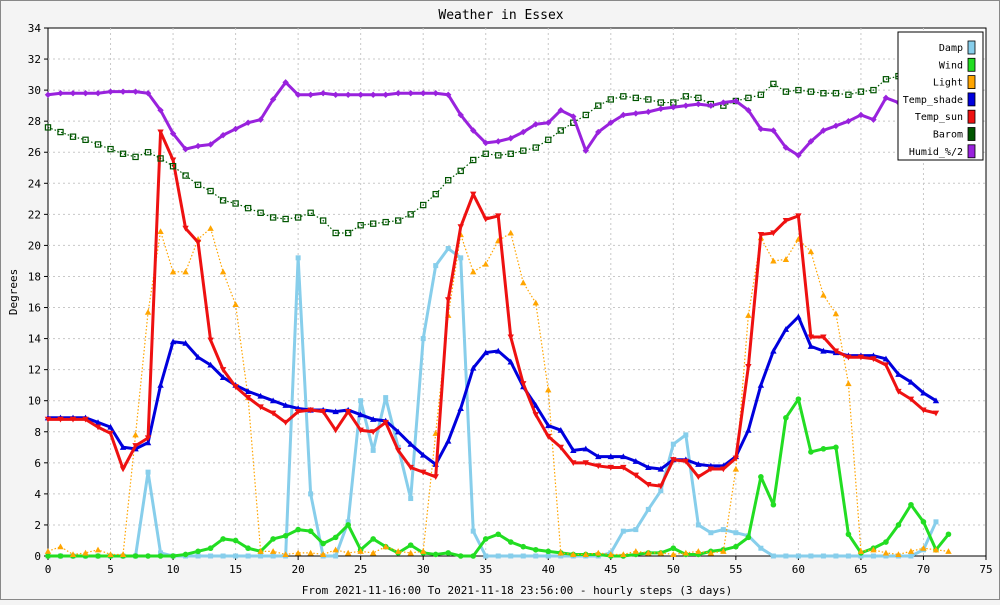 This screenshot has height=605, width=1000. What do you see at coordinates (610, 569) in the screenshot?
I see `x-tick-label: 45` at bounding box center [610, 569].